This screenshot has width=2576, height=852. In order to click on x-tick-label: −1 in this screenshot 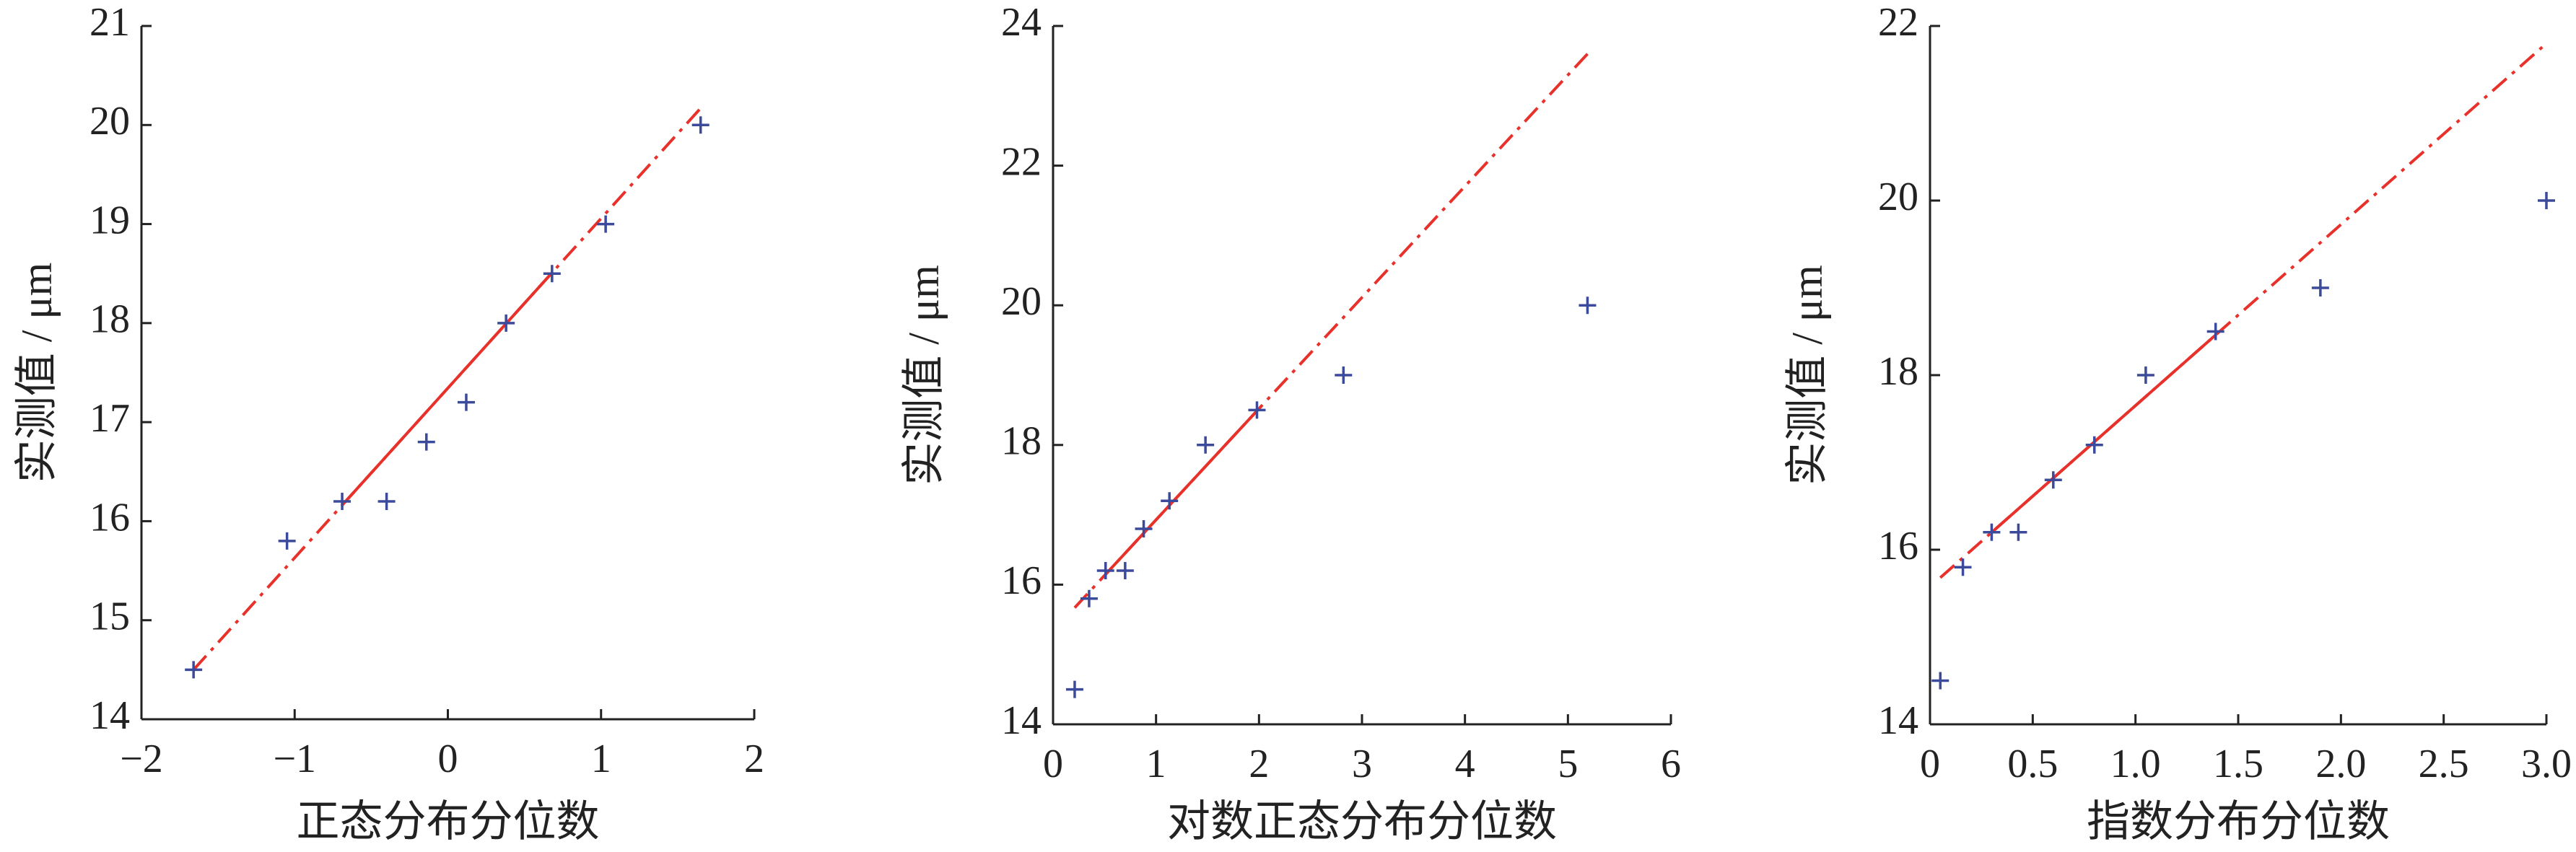, I will do `click(294, 759)`.